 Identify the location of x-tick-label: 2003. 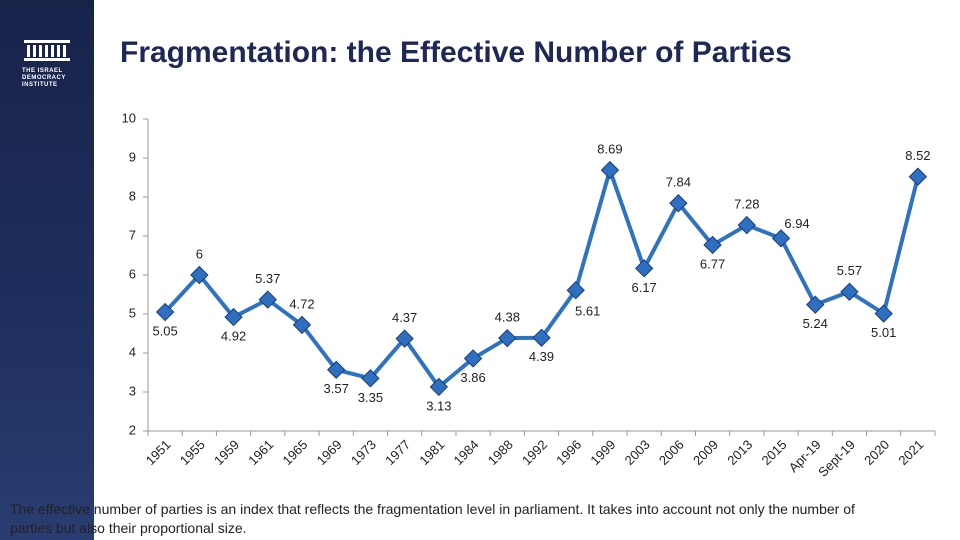
(637, 452).